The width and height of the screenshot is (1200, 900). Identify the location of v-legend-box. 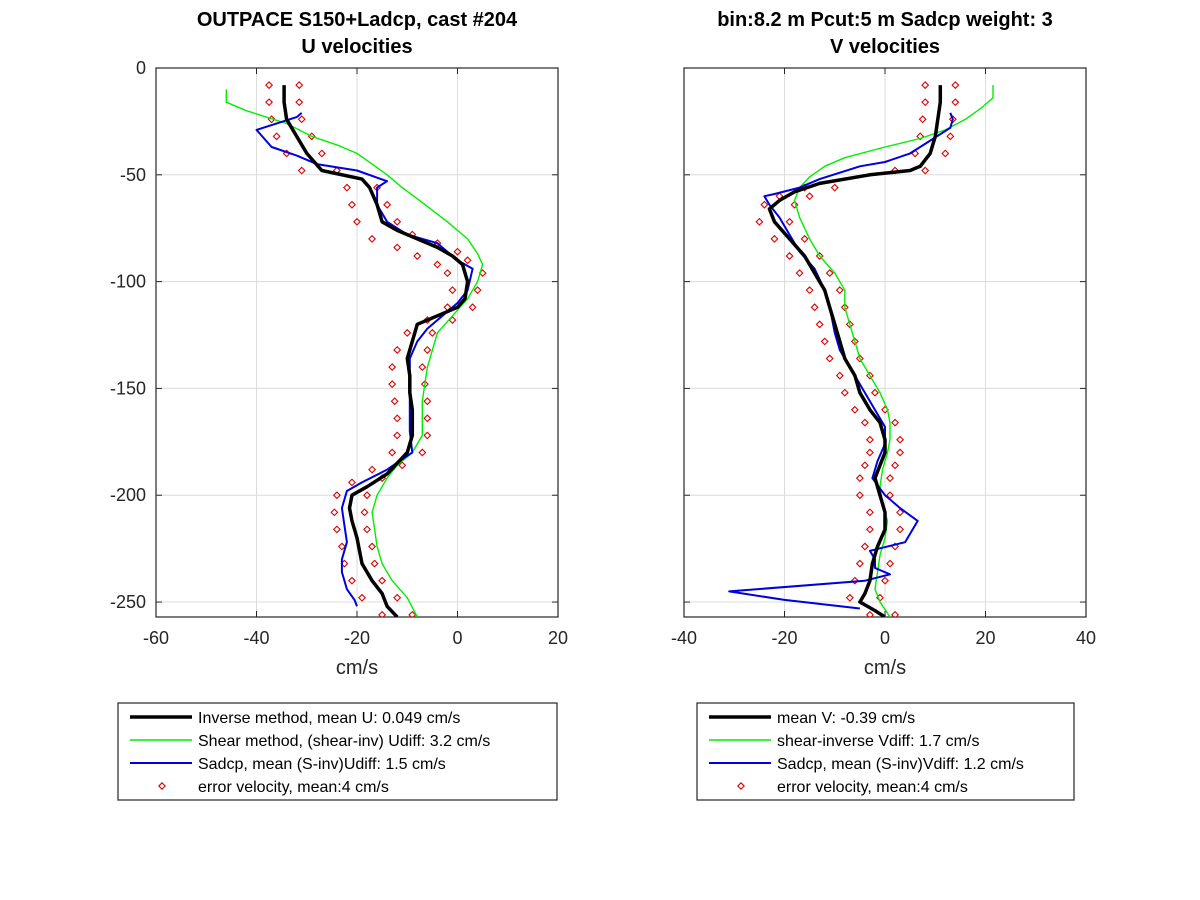
(885, 751).